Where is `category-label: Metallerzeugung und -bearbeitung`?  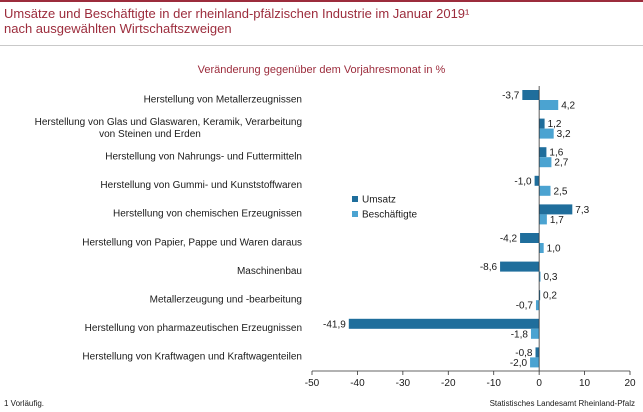 category-label: Metallerzeugung und -bearbeitung is located at coordinates (226, 300).